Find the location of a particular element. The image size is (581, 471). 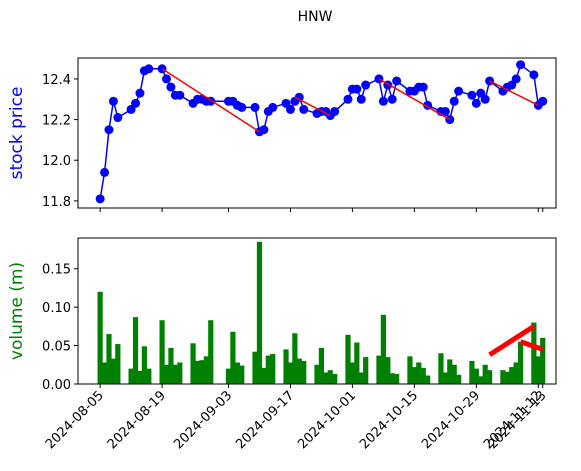

x-tick-label: 2024-09-17 is located at coordinates (265, 420).